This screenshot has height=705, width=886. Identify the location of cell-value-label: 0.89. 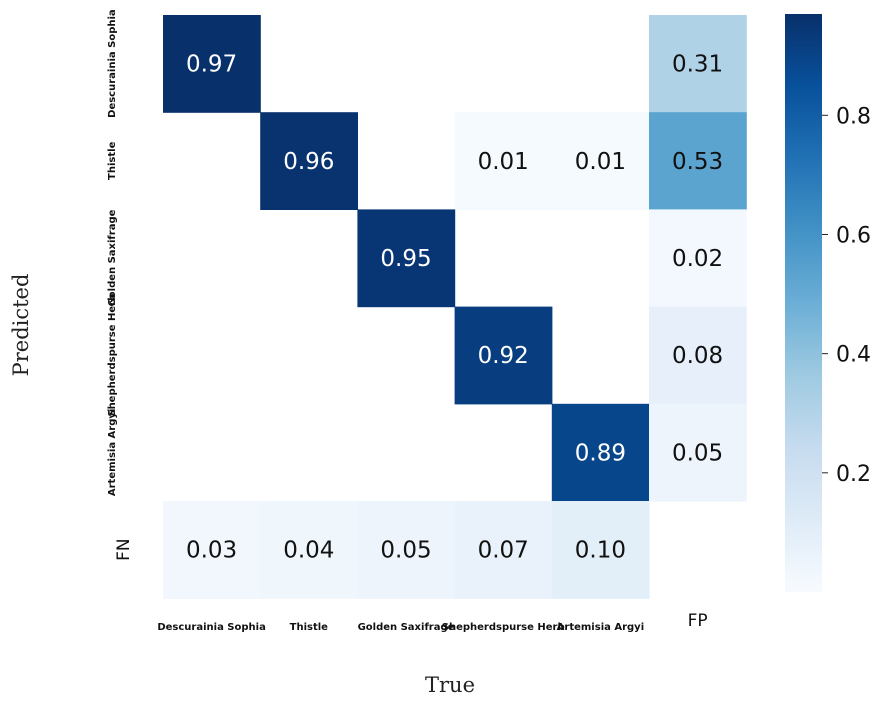
(600, 453).